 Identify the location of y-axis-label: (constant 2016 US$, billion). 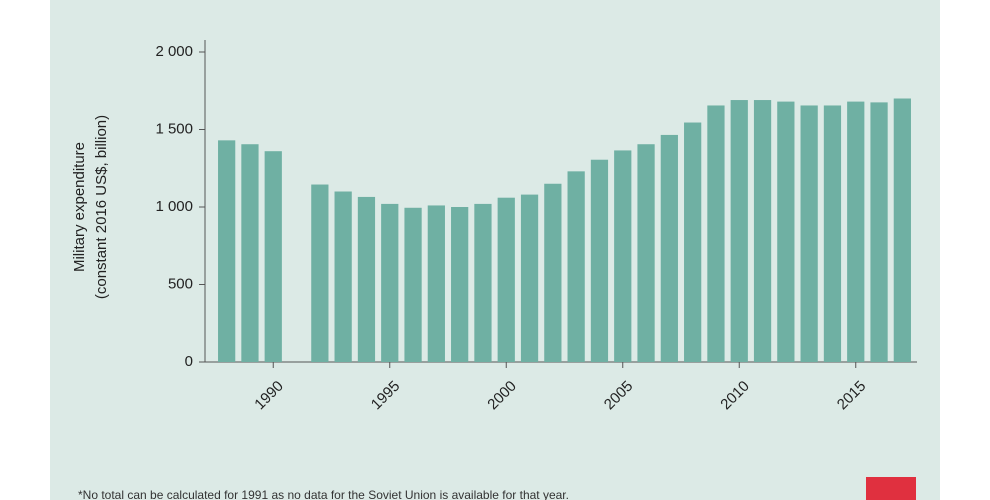
(101, 207).